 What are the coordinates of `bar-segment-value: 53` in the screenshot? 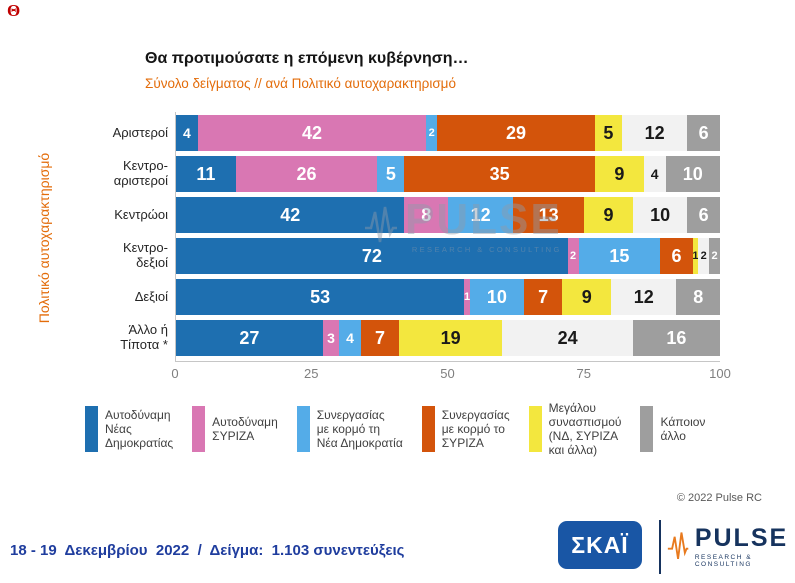 It's located at (320, 296).